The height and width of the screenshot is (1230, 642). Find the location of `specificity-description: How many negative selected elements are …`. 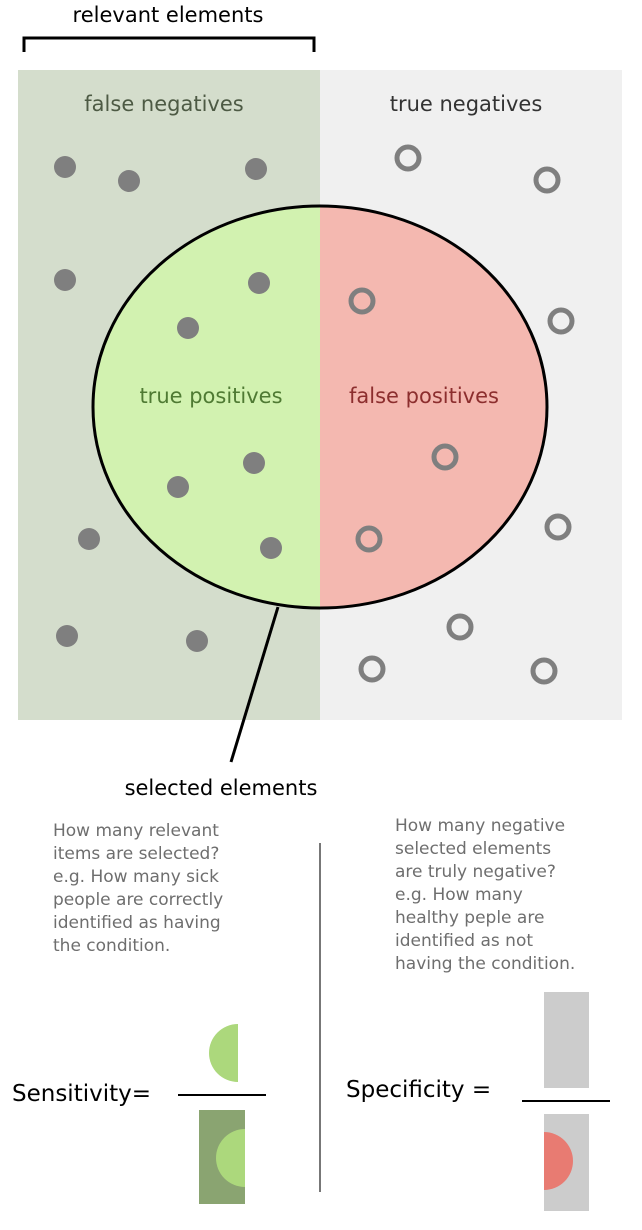

specificity-description: How many negative selected elements are … is located at coordinates (485, 895).